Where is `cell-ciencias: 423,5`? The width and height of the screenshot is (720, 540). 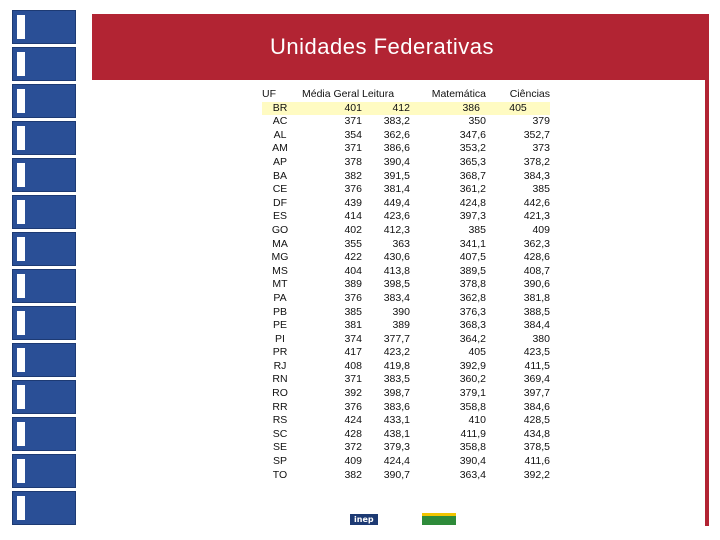 cell-ciencias: 423,5 is located at coordinates (536, 352).